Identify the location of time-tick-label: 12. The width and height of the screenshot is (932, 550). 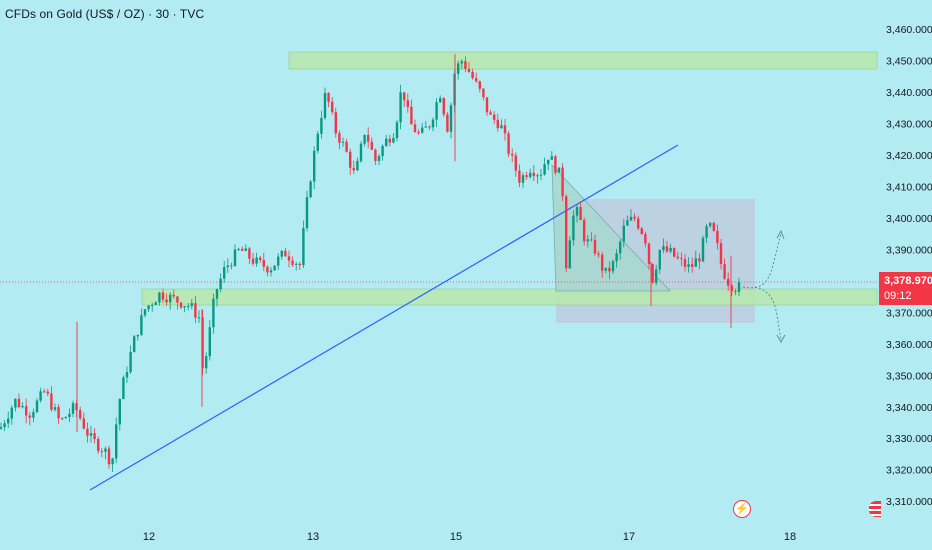
(149, 537).